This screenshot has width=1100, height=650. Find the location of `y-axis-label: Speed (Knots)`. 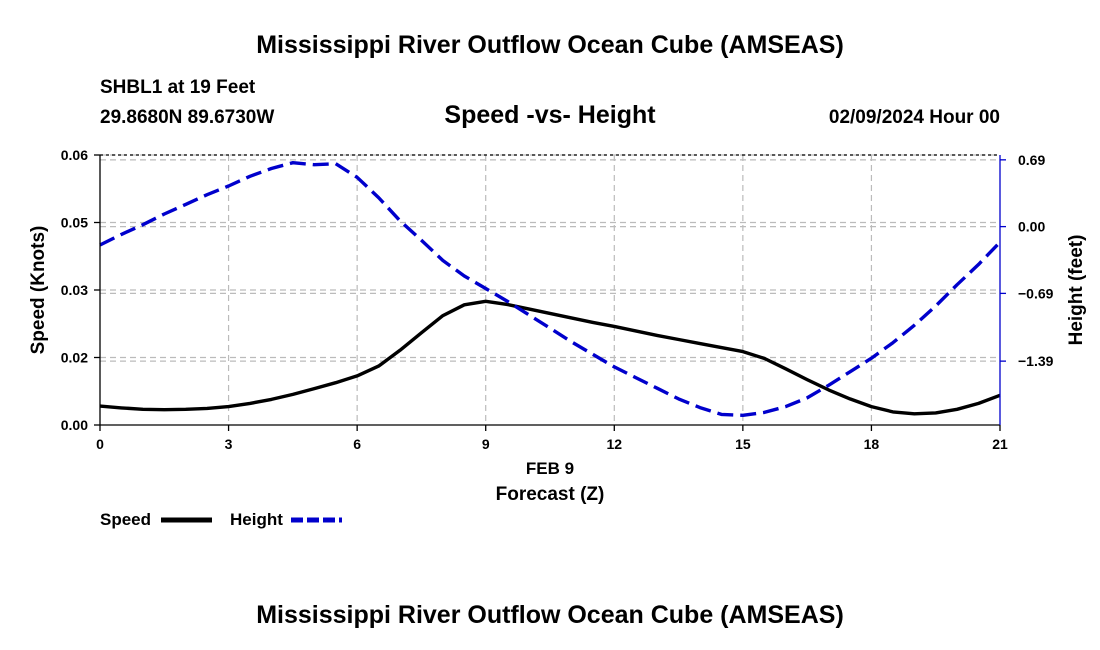

y-axis-label: Speed (Knots) is located at coordinates (38, 290).